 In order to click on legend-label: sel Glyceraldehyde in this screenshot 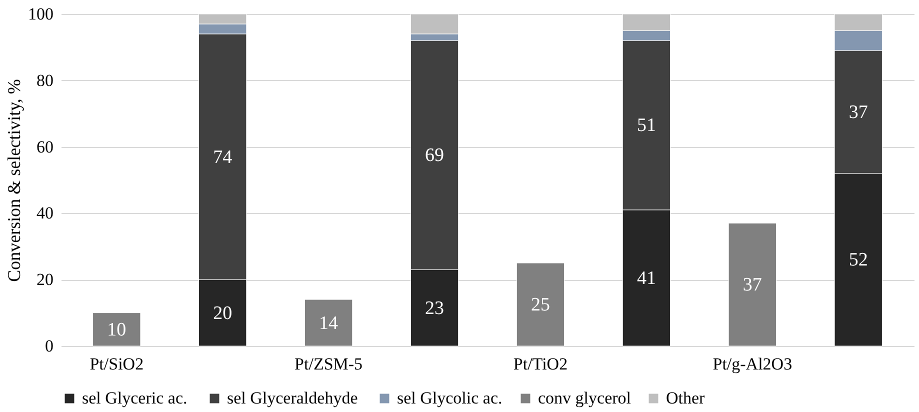, I will do `click(292, 398)`.